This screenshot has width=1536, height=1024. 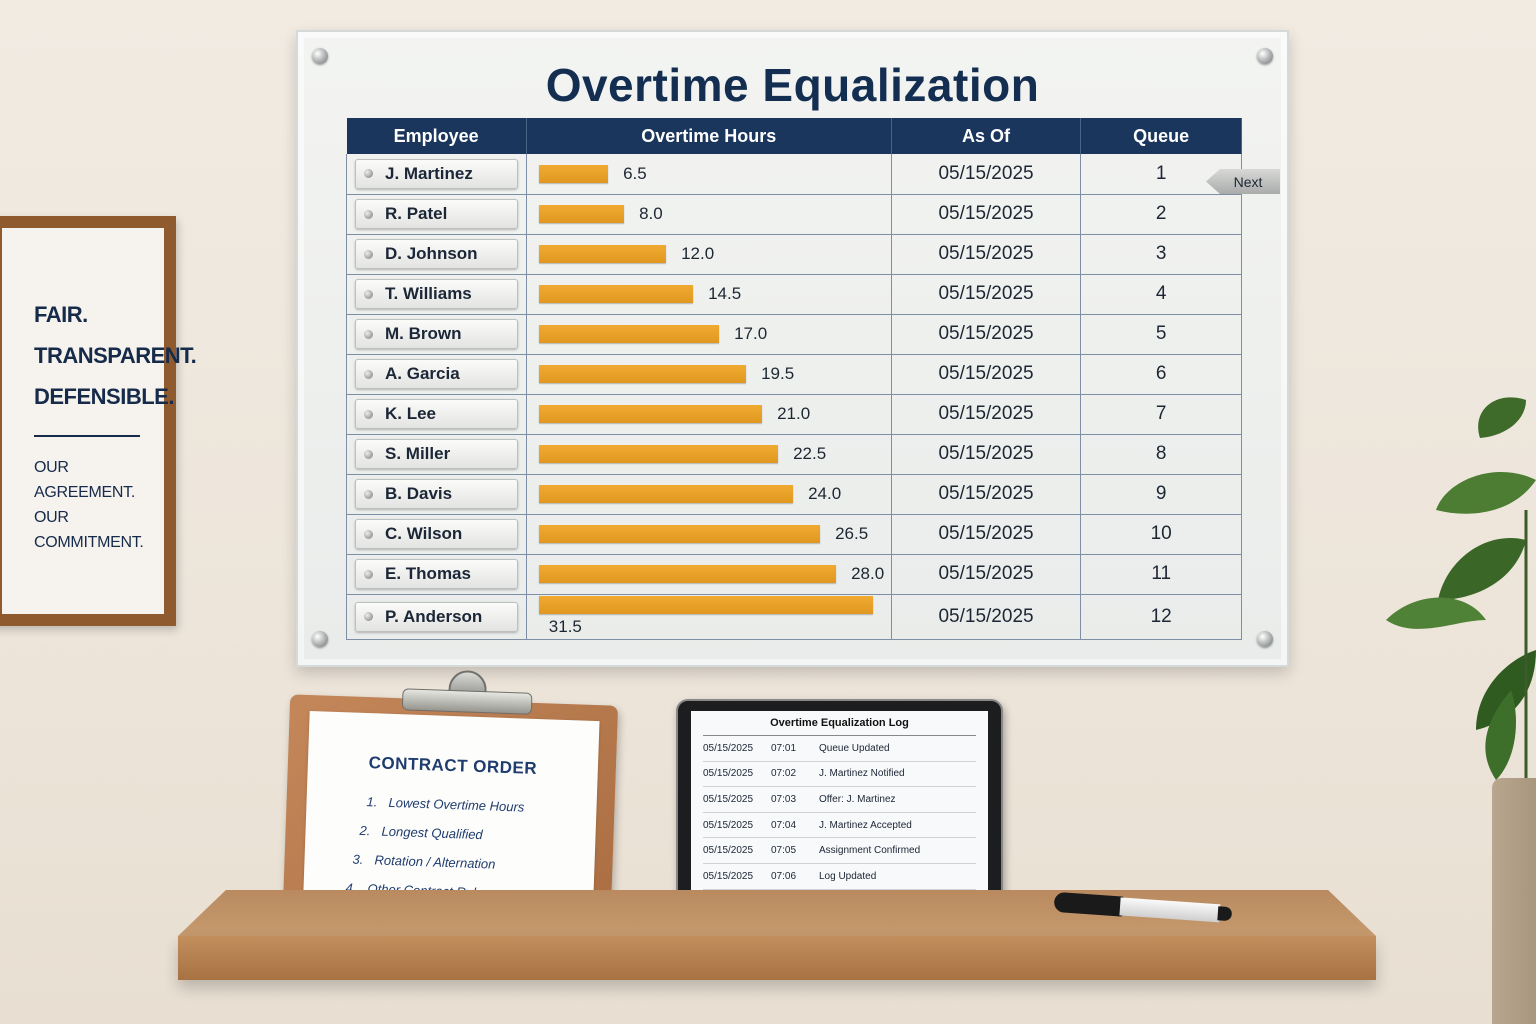 What do you see at coordinates (698, 253) in the screenshot?
I see `hours-value: 12.0` at bounding box center [698, 253].